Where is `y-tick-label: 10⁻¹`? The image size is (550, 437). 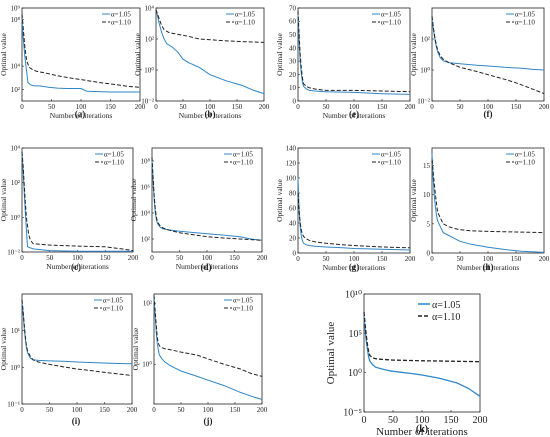
y-tick-label: 10⁻¹ is located at coordinates (13, 404).